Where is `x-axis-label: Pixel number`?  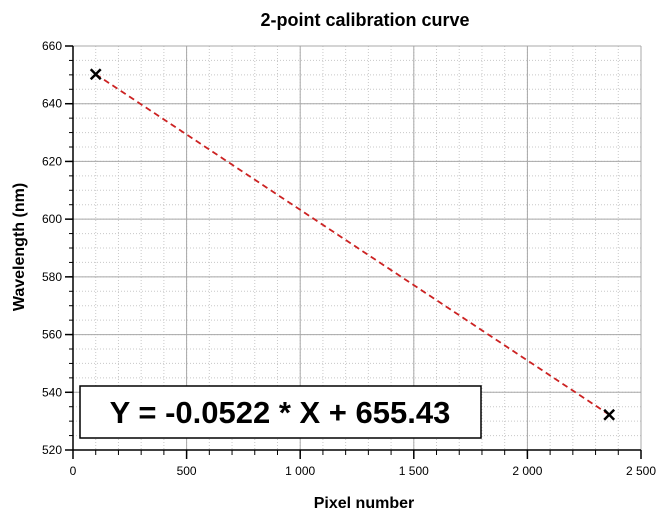 x-axis-label: Pixel number is located at coordinates (364, 503).